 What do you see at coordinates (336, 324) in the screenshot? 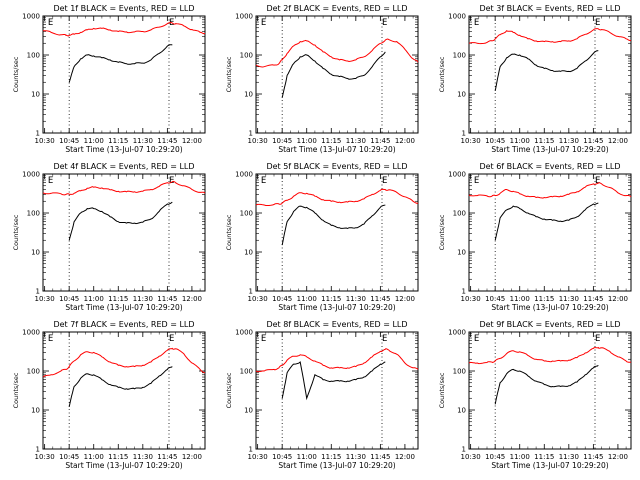
I see `panel-title: Det 8f BLACK = Events, RED = LLD` at bounding box center [336, 324].